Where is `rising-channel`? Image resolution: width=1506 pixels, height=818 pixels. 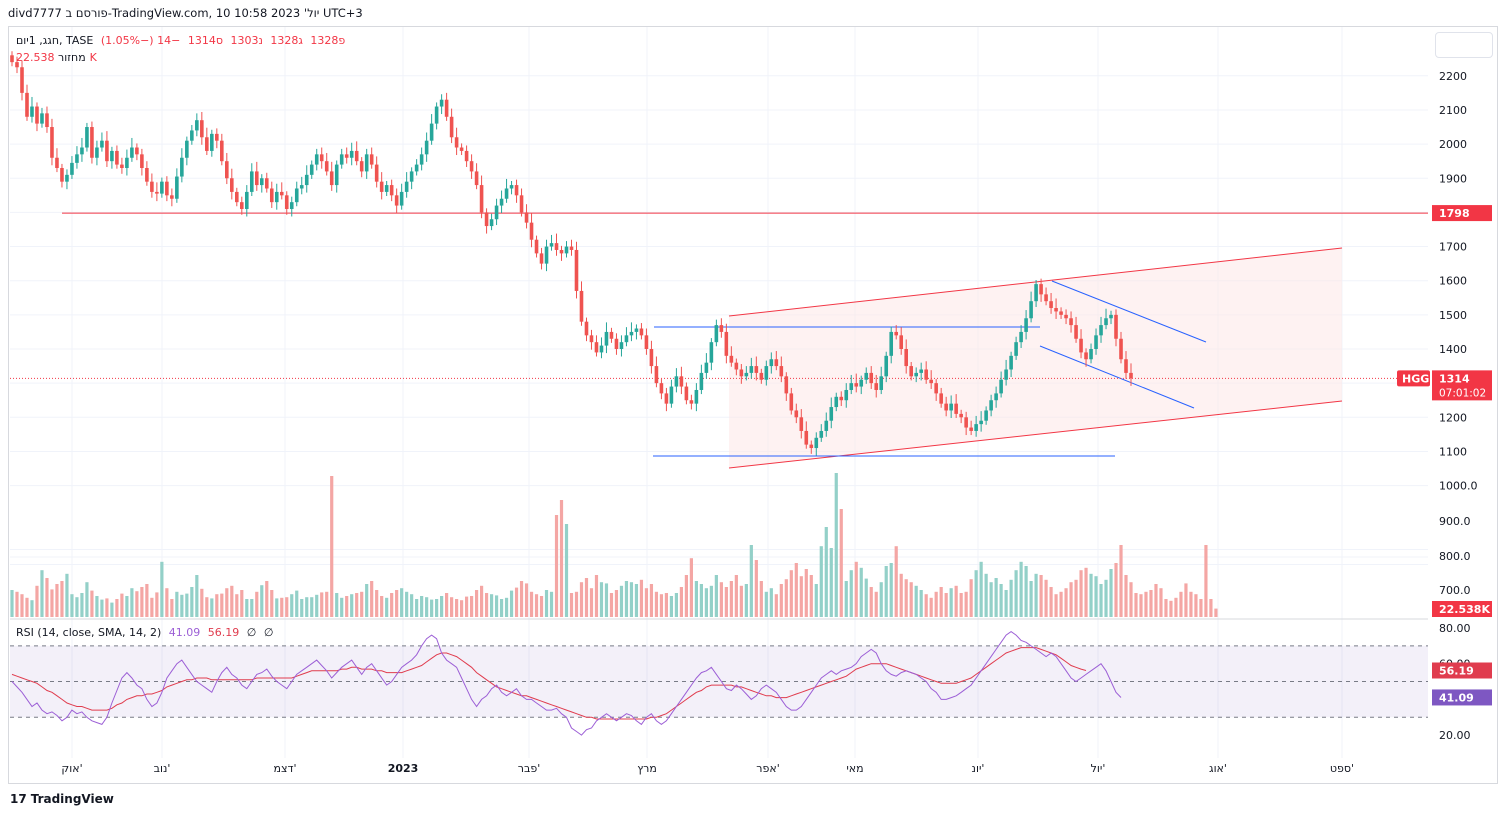
rising-channel is located at coordinates (1035, 358).